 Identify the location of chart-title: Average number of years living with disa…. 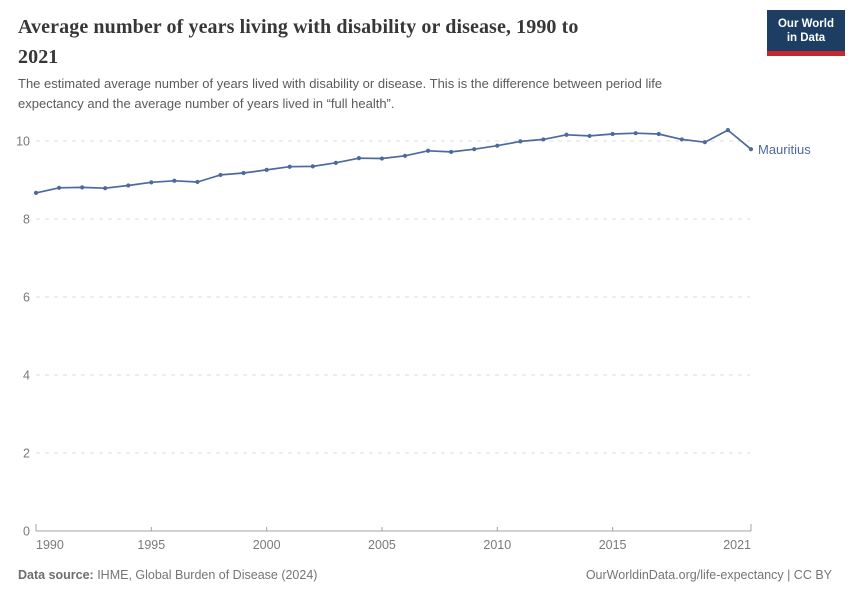
(388, 42).